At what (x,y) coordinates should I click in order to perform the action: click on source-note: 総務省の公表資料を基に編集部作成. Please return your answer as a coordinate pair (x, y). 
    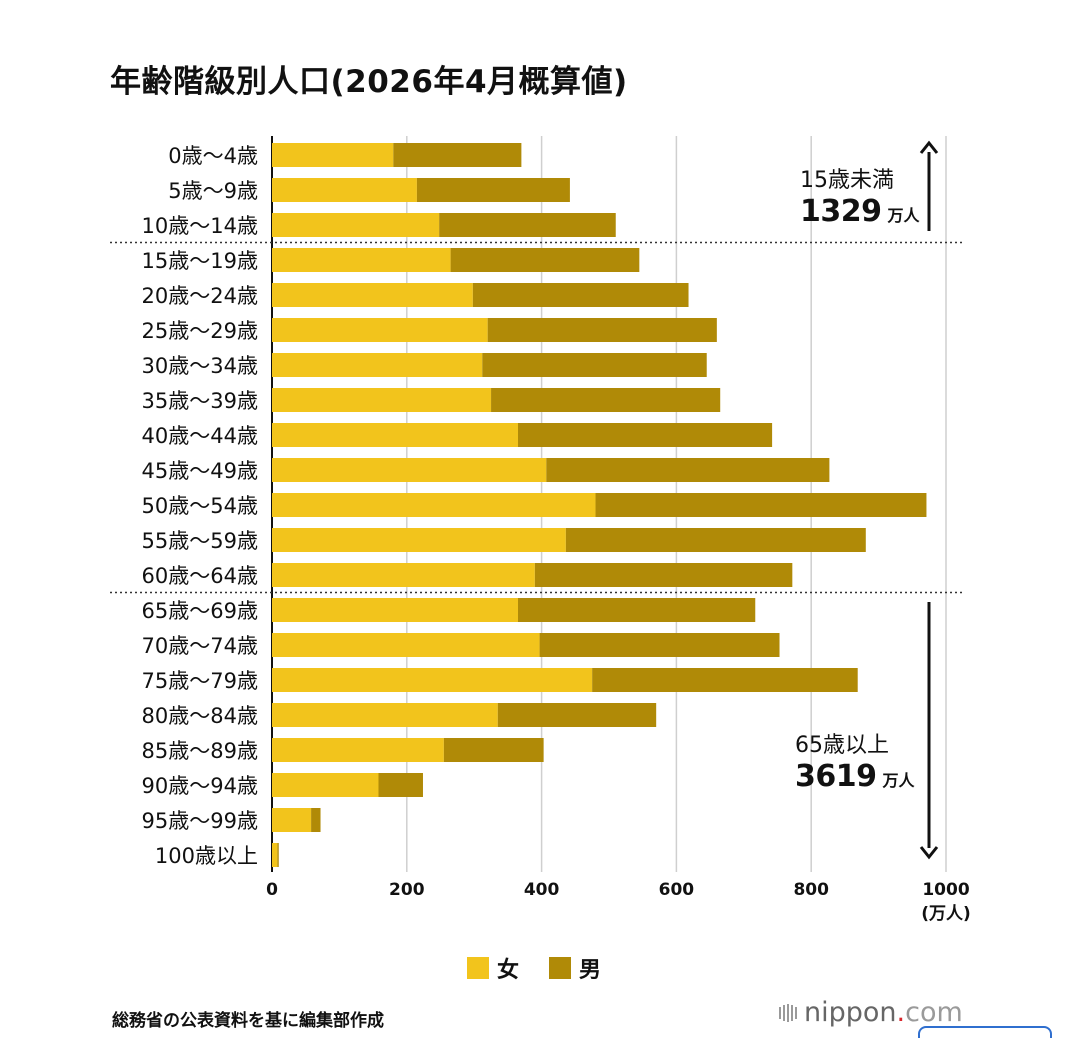
    Looking at the image, I should click on (248, 1021).